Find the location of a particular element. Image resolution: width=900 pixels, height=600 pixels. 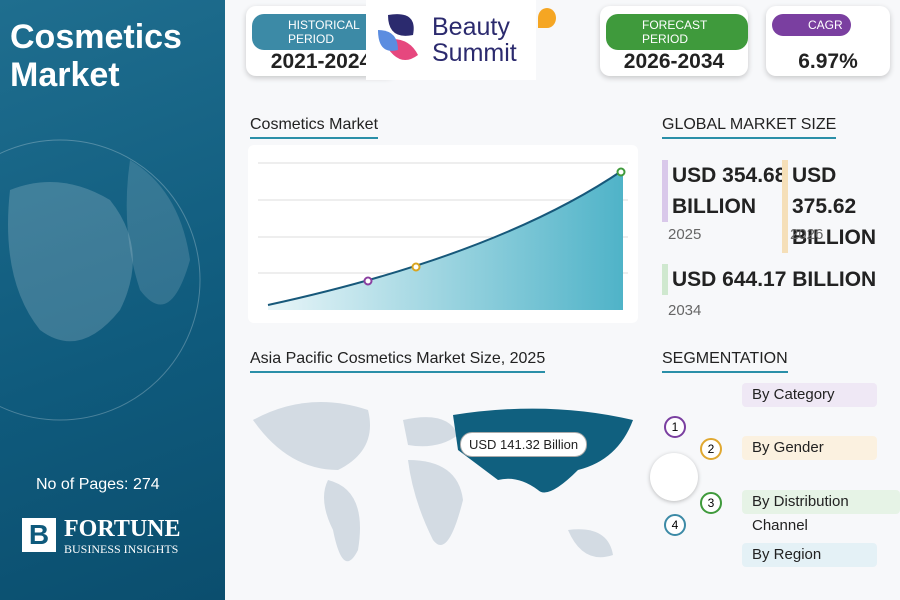

stat-value: 2026-2034 is located at coordinates (674, 61).